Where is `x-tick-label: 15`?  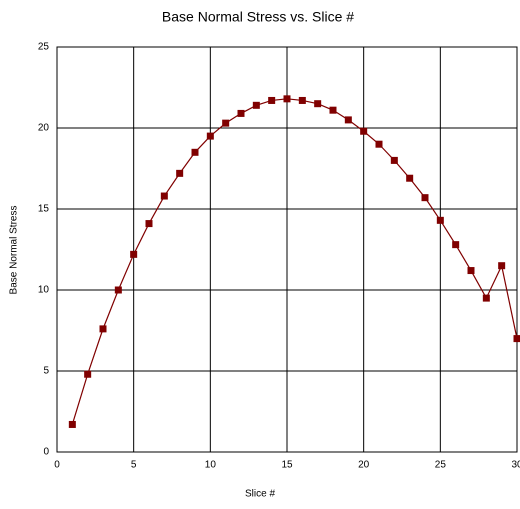 x-tick-label: 15 is located at coordinates (287, 465).